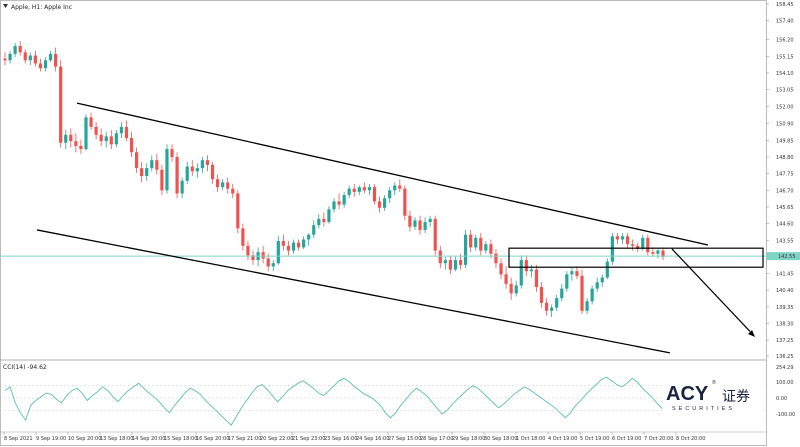  I want to click on y-tick-label: 148.80, so click(785, 158).